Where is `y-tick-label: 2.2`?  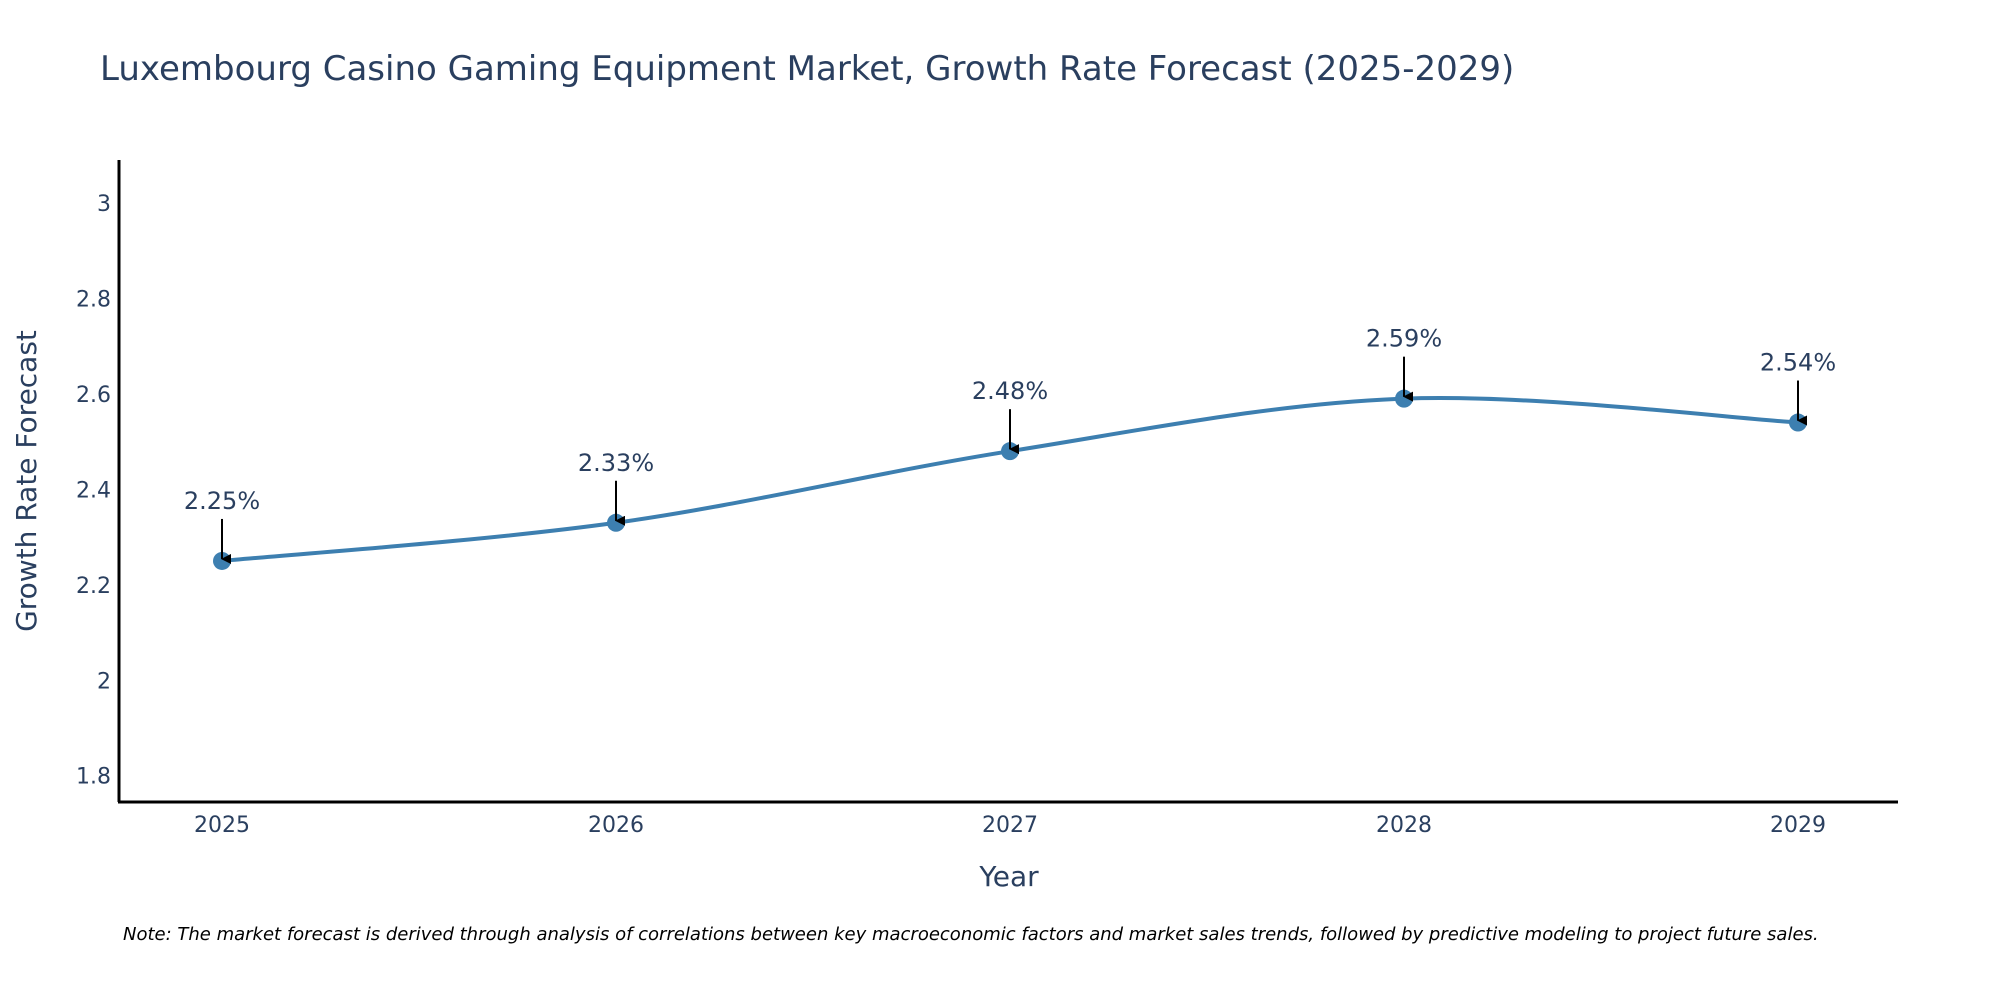
y-tick-label: 2.2 is located at coordinates (93, 586).